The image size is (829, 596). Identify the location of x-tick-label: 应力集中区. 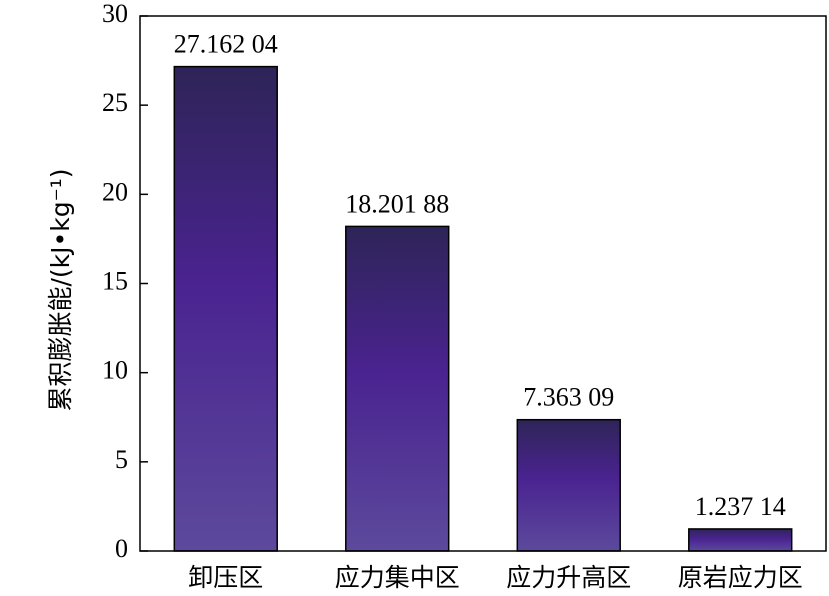
(397, 577).